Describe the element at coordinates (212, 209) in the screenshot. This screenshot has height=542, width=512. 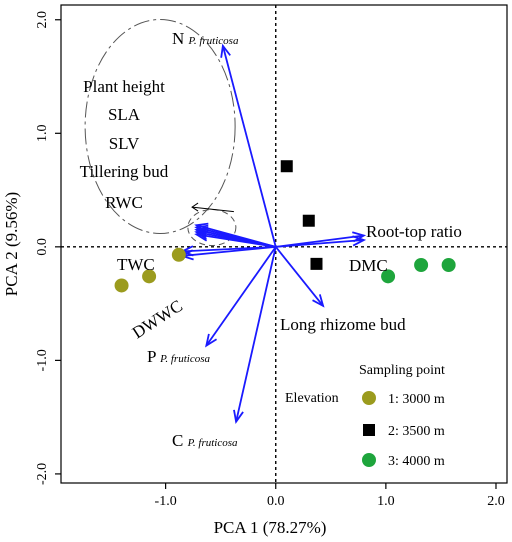
I see `group-pointer-arrow` at that location.